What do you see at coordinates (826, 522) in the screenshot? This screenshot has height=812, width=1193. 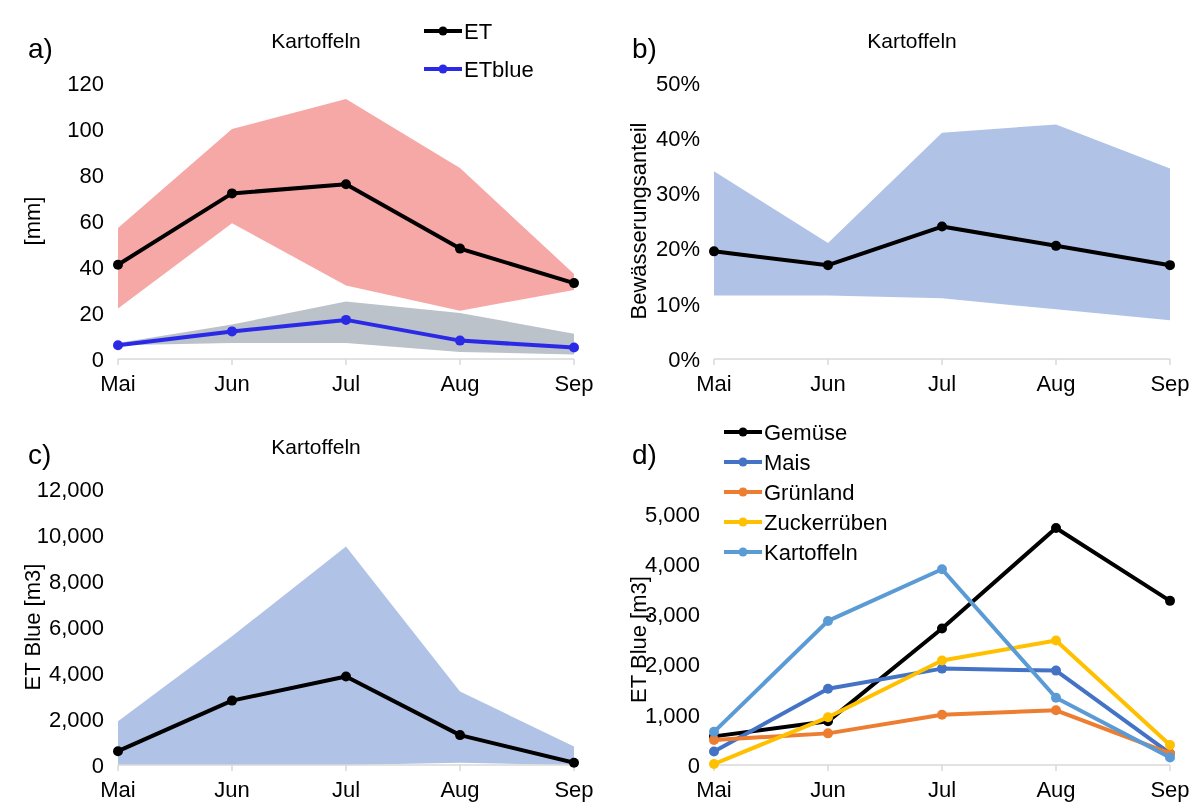 I see `legend-label: Zuckerrüben` at bounding box center [826, 522].